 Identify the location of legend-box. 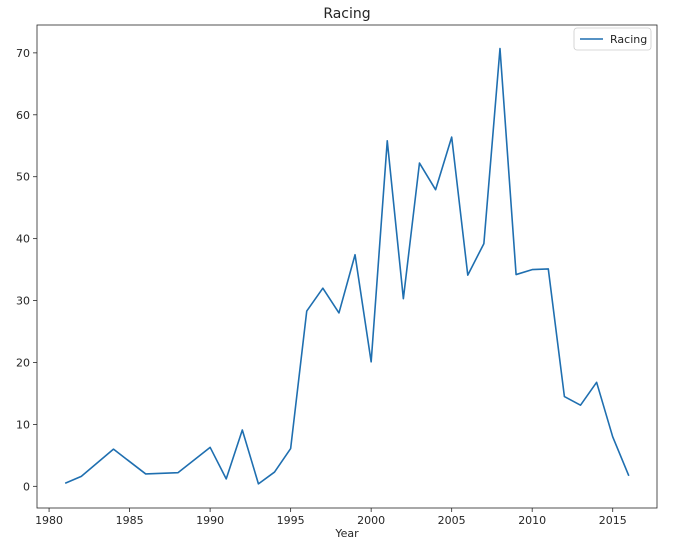
(612, 39).